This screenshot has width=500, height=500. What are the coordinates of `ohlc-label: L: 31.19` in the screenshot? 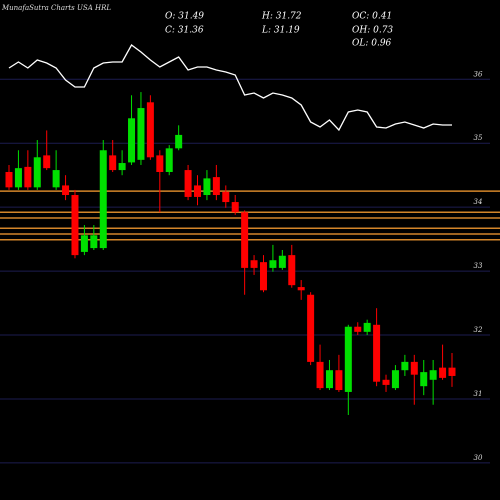 It's located at (280, 31).